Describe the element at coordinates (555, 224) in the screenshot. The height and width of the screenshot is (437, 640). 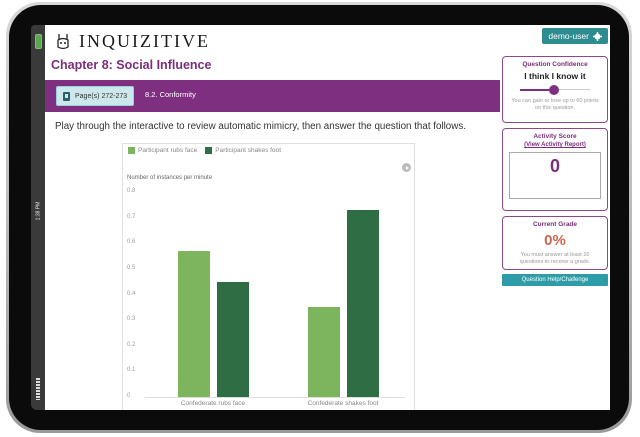
I see `grade-title: Current Grade` at that location.